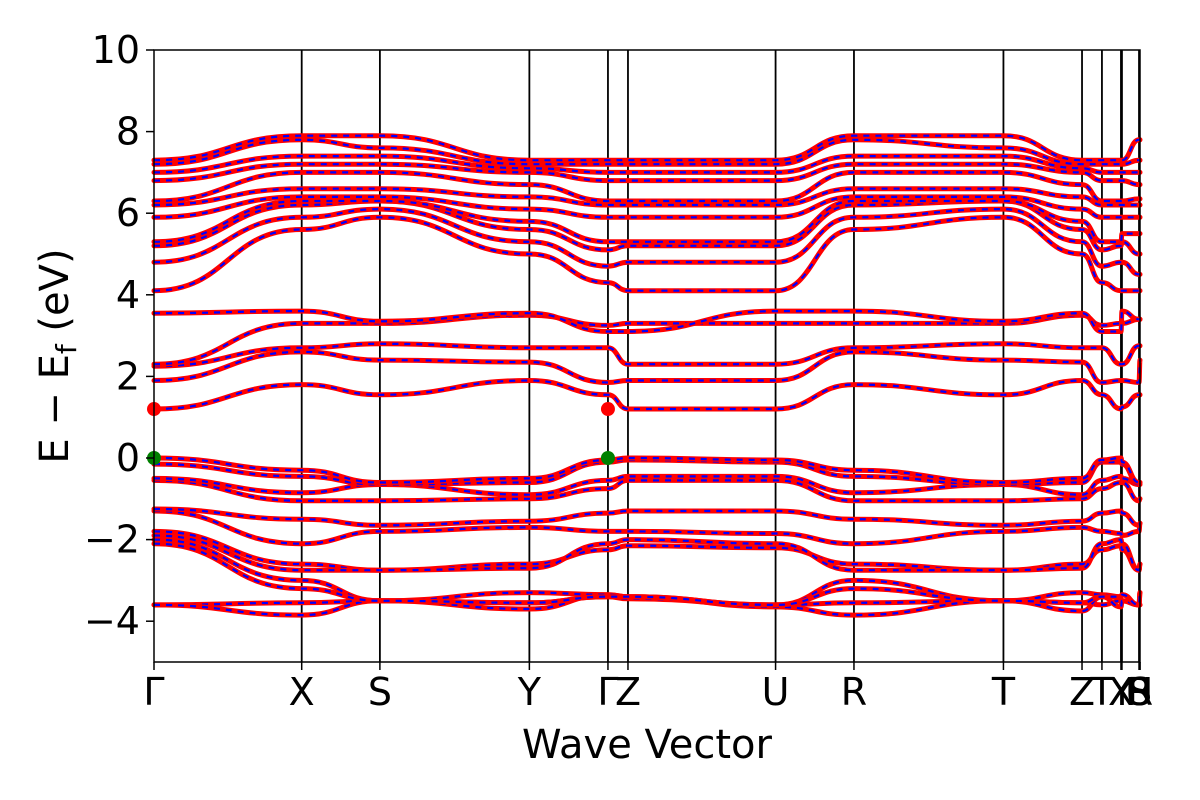 Image resolution: width=1200 pixels, height=800 pixels. I want to click on band-edge-markers, so click(381, 433).